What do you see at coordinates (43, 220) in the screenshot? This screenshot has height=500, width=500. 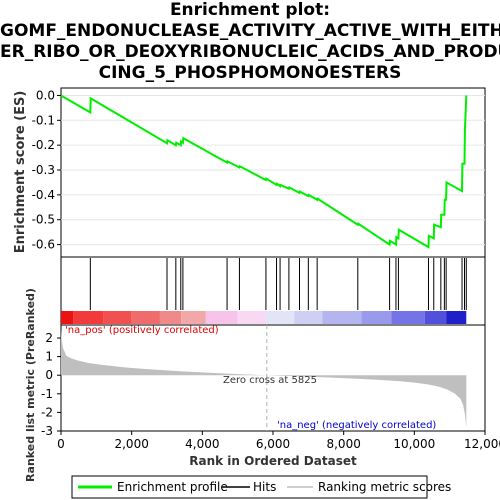 I see `es-y-tick-label: -0.5` at bounding box center [43, 220].